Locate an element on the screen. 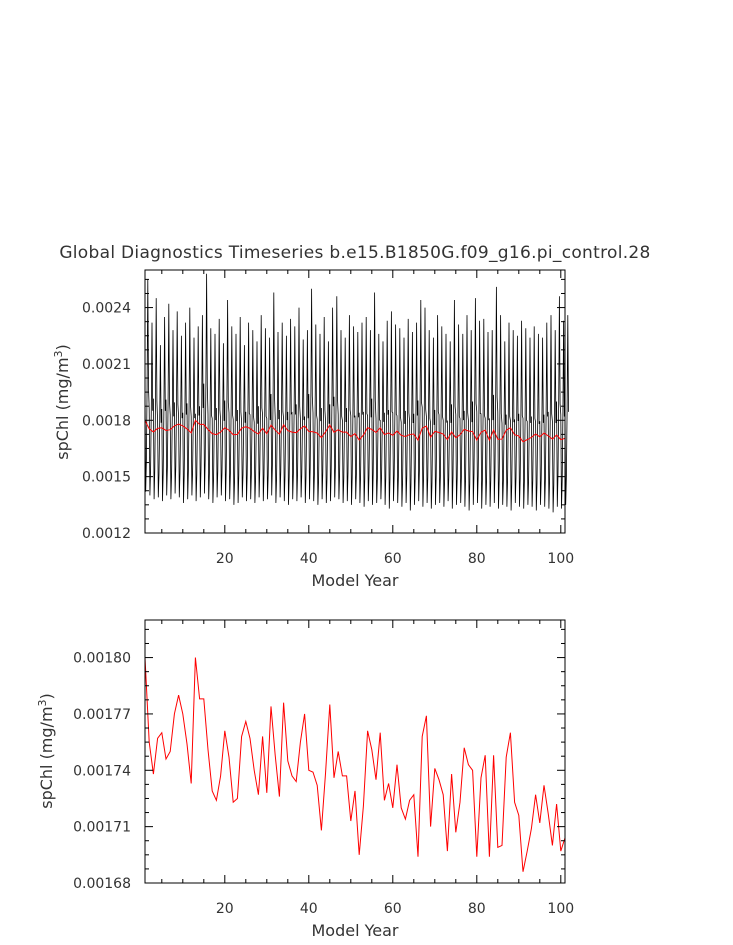 Image resolution: width=733 pixels, height=945 pixels. series-line-top-annual is located at coordinates (355, 431).